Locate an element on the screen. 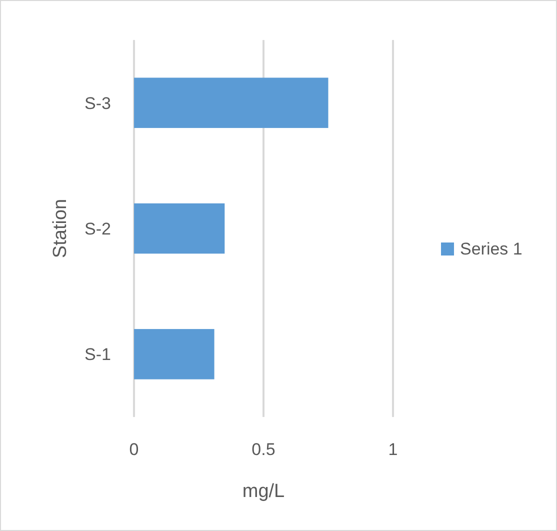 The image size is (557, 531). y-tick-label: S-3 is located at coordinates (97, 103).